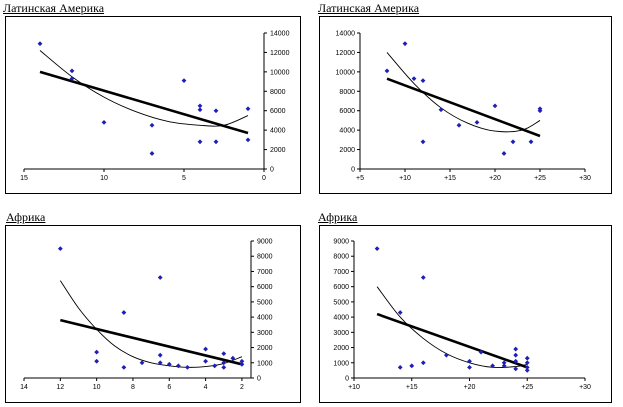 Image resolution: width=623 pixels, height=407 pixels. Describe the element at coordinates (265, 302) in the screenshot. I see `y-tick-label: 5000` at that location.